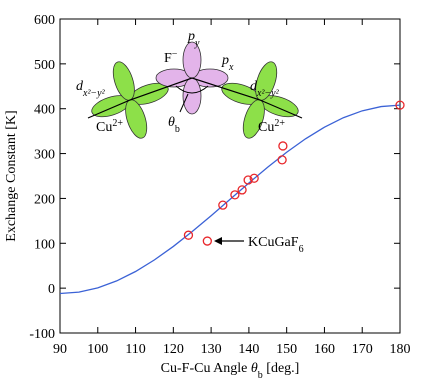 Image resolution: width=436 pixels, height=382 pixels. I want to click on angle-arc, so click(192, 89).